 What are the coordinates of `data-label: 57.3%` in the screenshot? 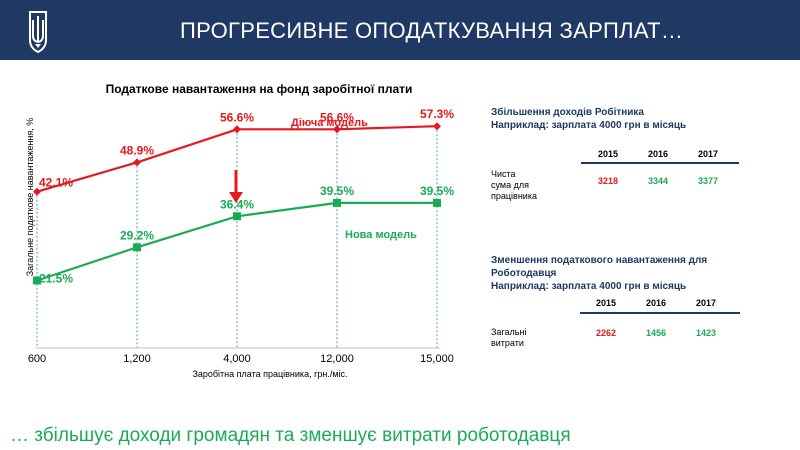 It's located at (437, 114).